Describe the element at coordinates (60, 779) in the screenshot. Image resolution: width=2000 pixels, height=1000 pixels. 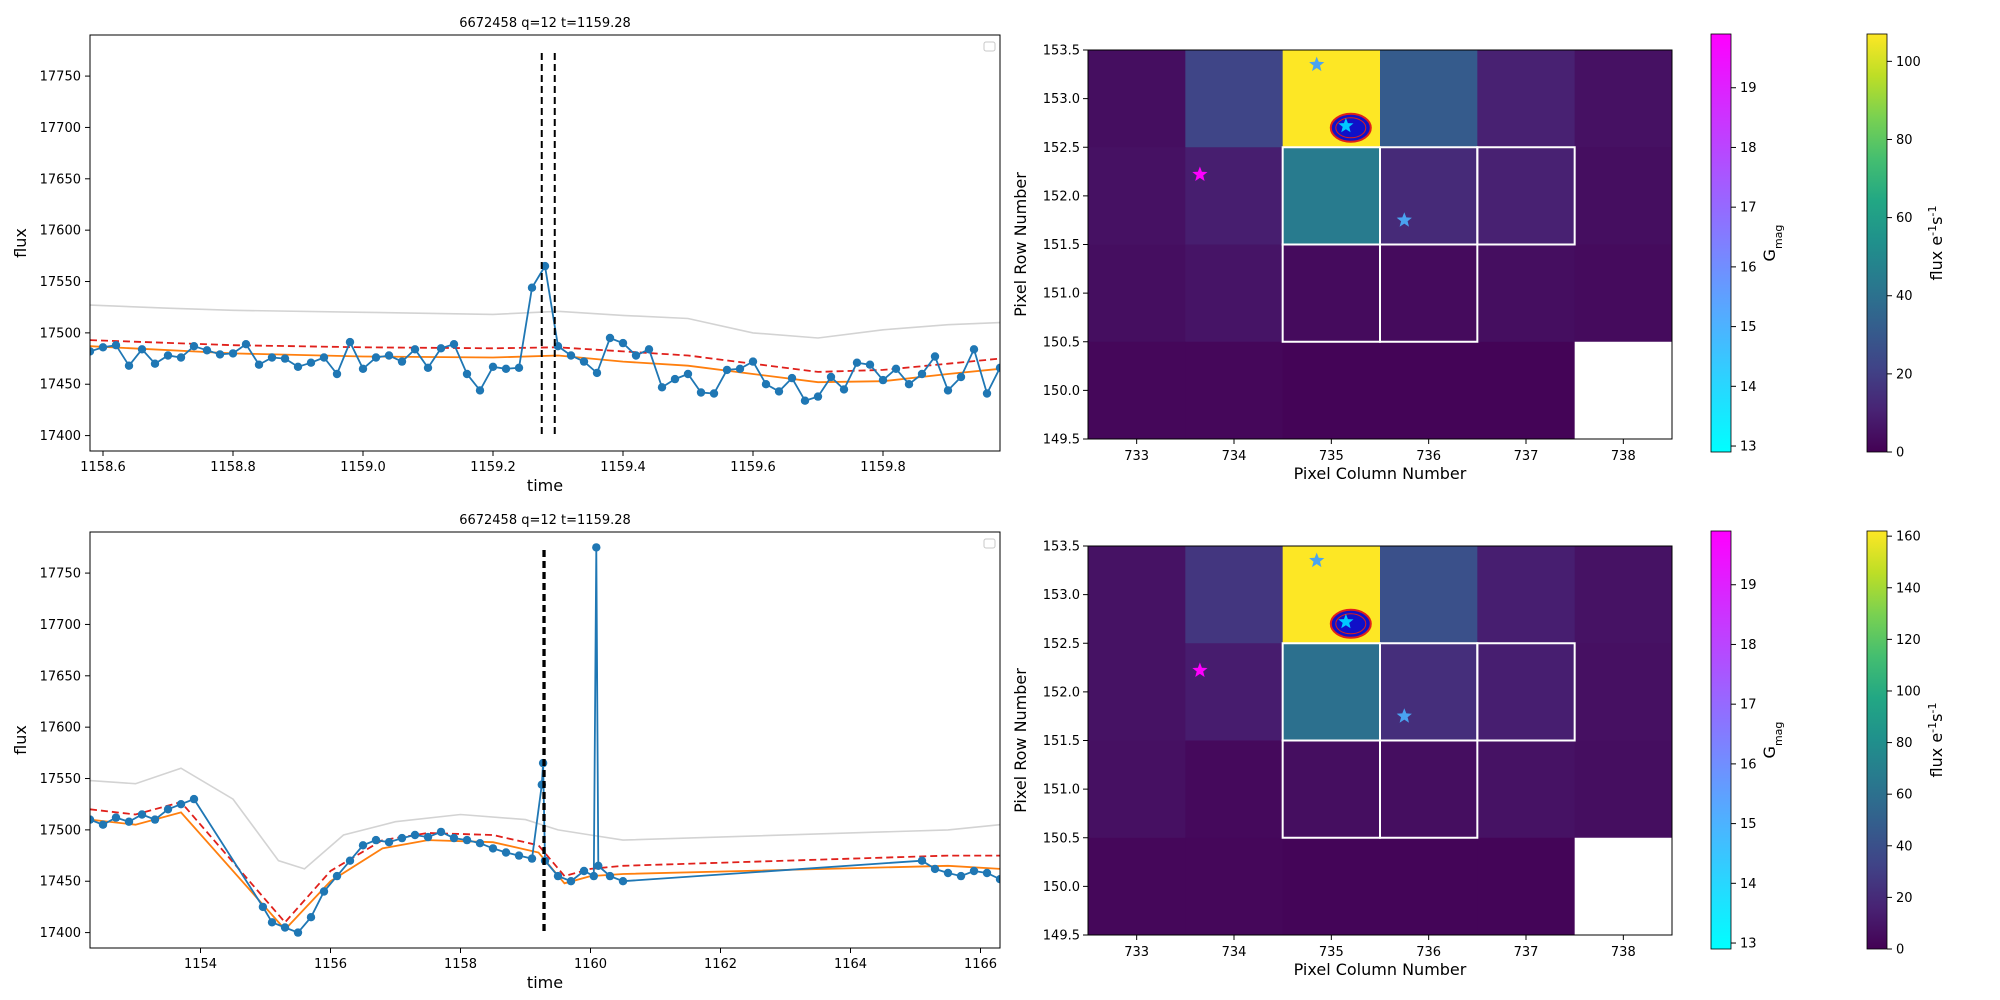
I see `line1-ytick-label: 17550` at that location.